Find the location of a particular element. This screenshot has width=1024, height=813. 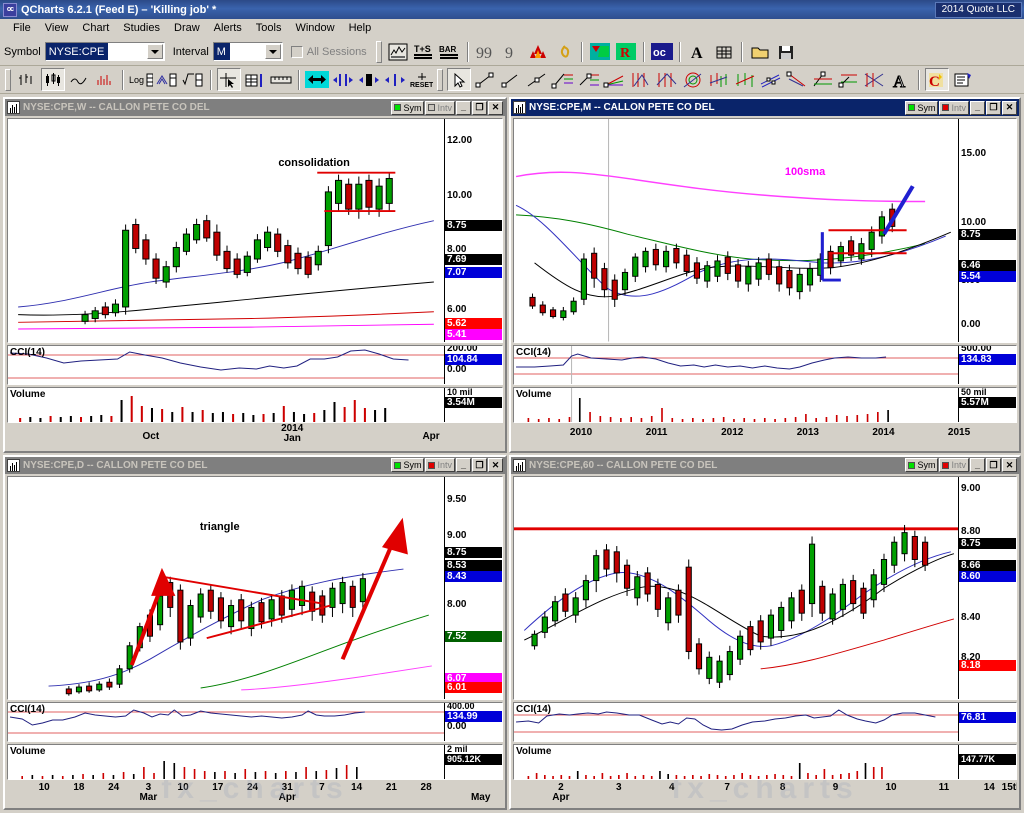

alert-flame-icon is located at coordinates (538, 51).